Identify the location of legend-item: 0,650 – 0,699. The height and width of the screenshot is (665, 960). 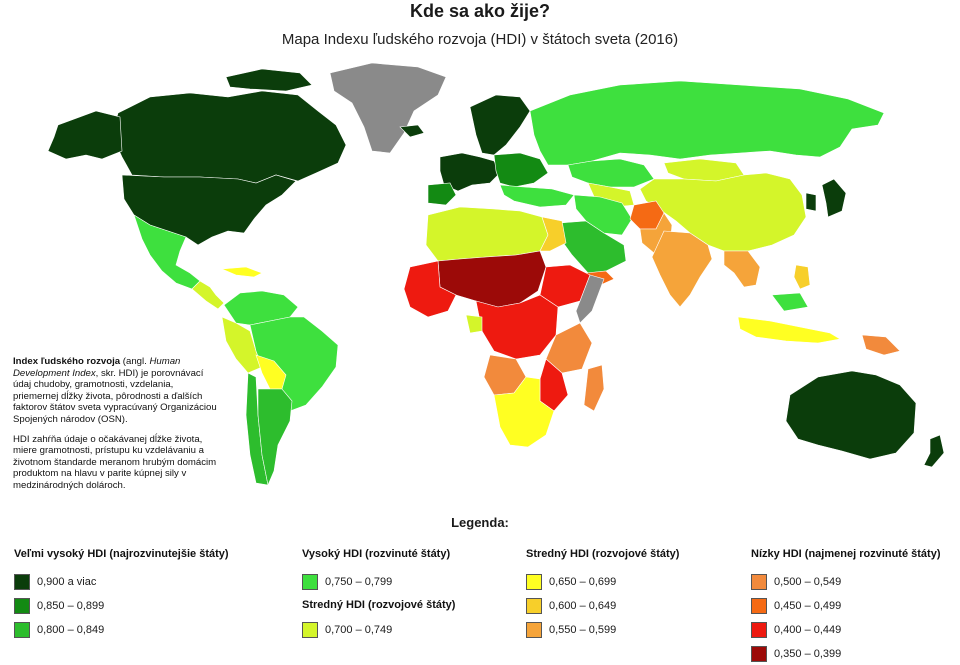
(571, 582).